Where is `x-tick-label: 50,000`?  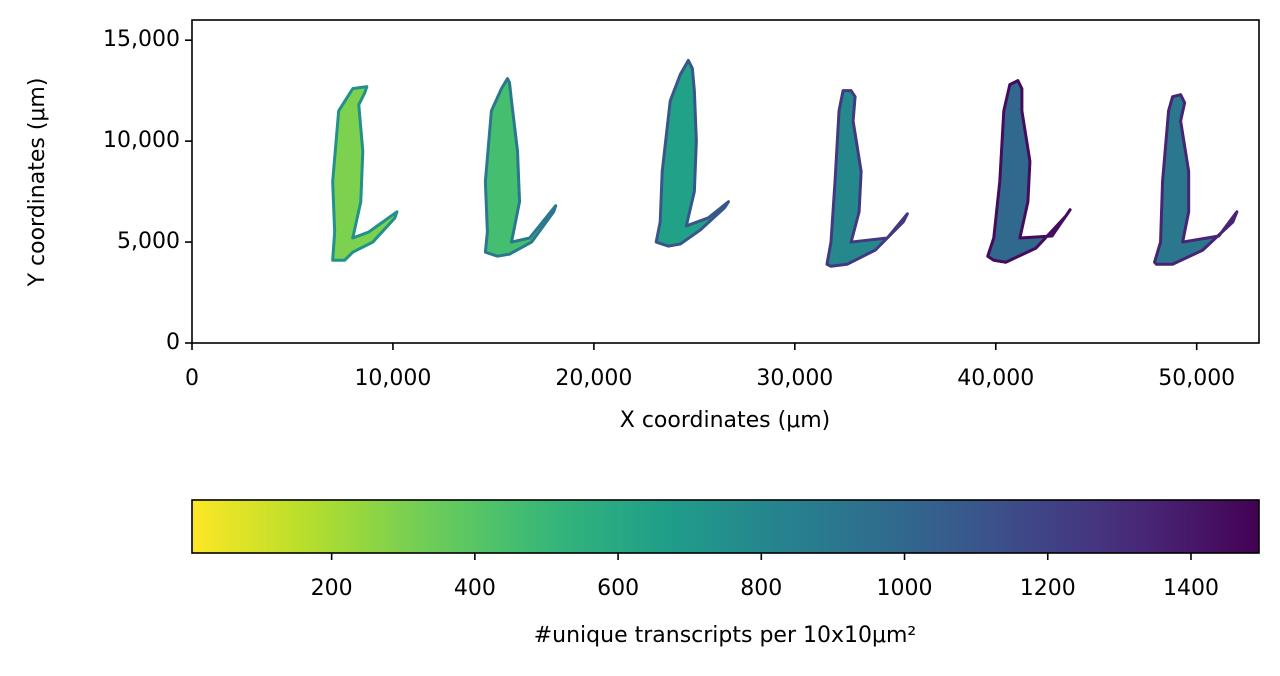
x-tick-label: 50,000 is located at coordinates (1196, 378).